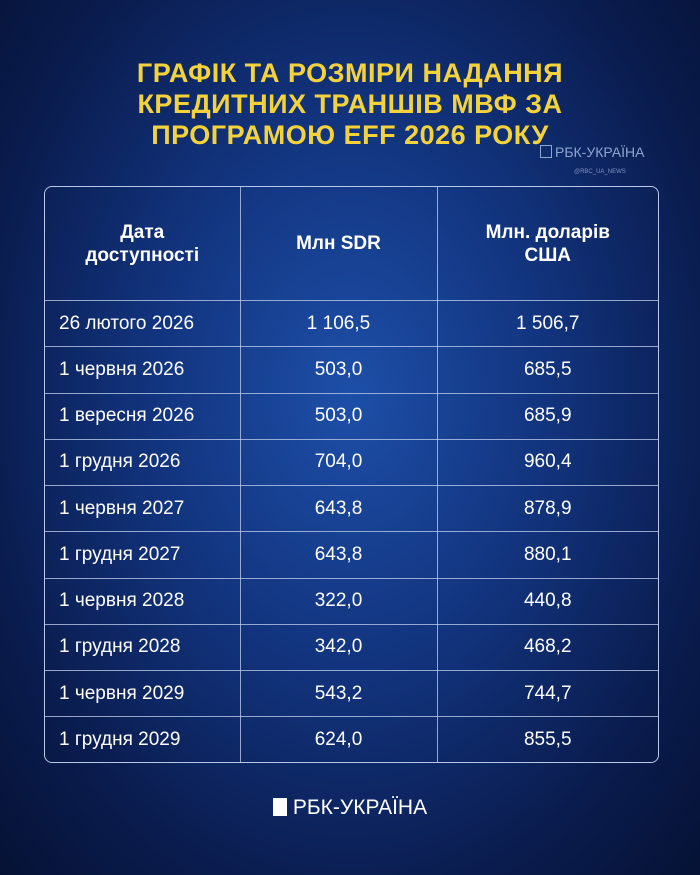  I want to click on table-row: 1 червня 2028 322,0 440,8, so click(351, 601).